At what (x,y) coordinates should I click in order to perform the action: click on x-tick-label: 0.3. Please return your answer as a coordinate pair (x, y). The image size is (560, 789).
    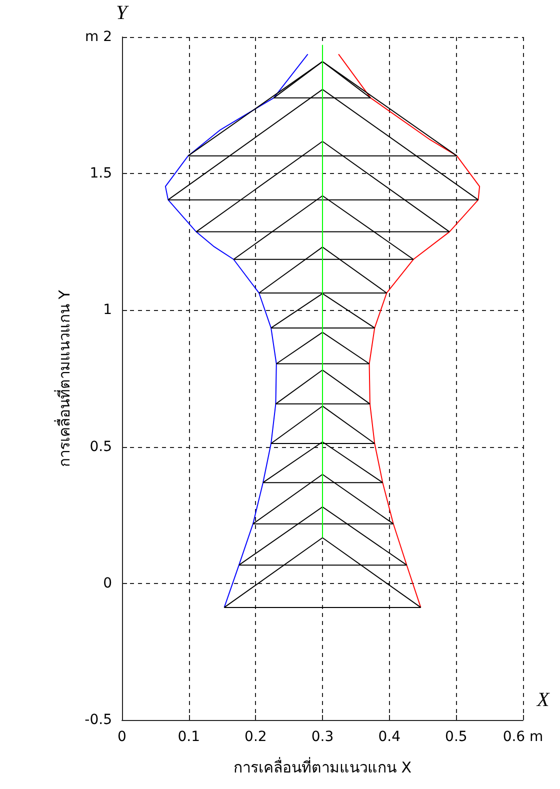
    Looking at the image, I should click on (322, 737).